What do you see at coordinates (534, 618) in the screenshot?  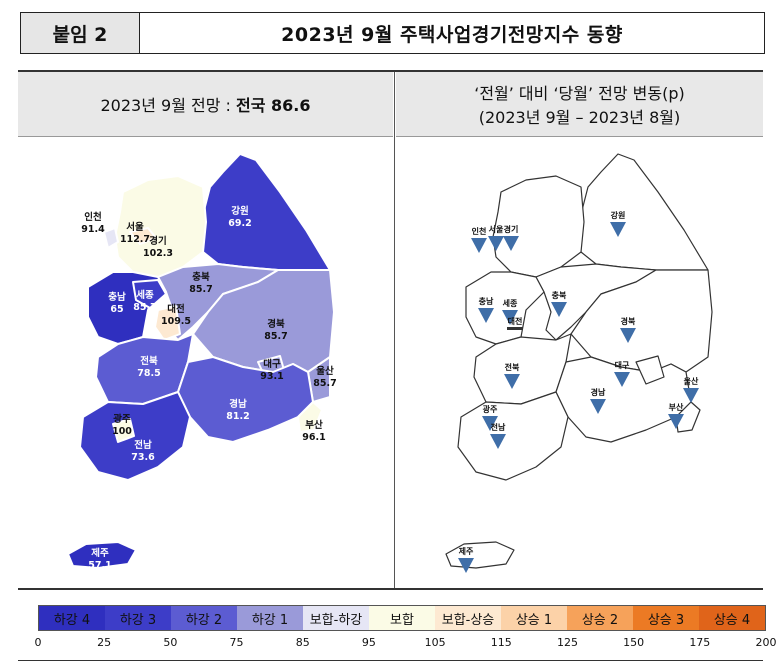 I see `legend-cell: 상승 1` at bounding box center [534, 618].